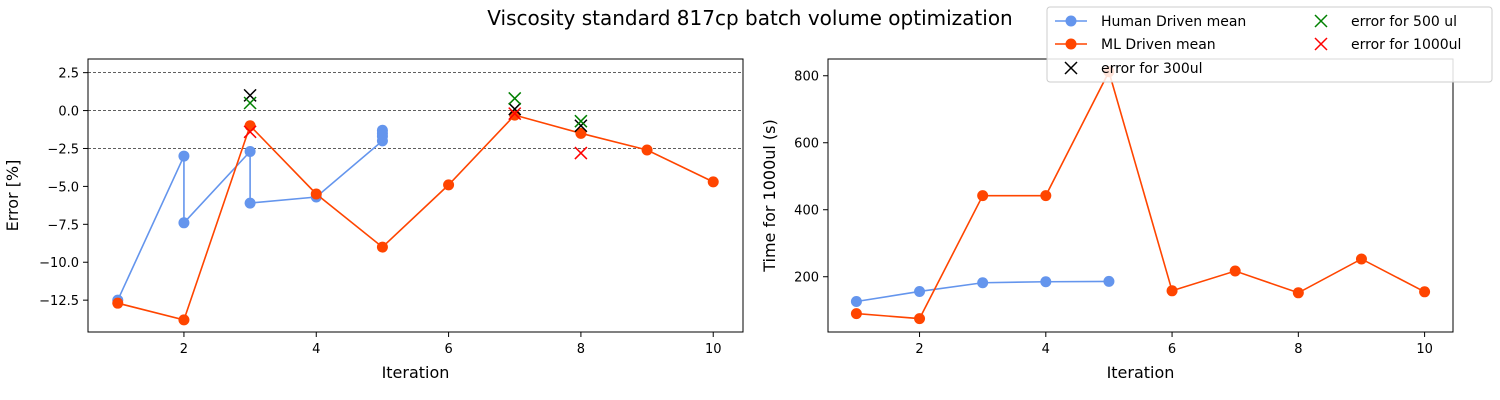 This screenshot has width=1500, height=400. Describe the element at coordinates (1406, 45) in the screenshot. I see `legend-label: error for 1000ul` at that location.